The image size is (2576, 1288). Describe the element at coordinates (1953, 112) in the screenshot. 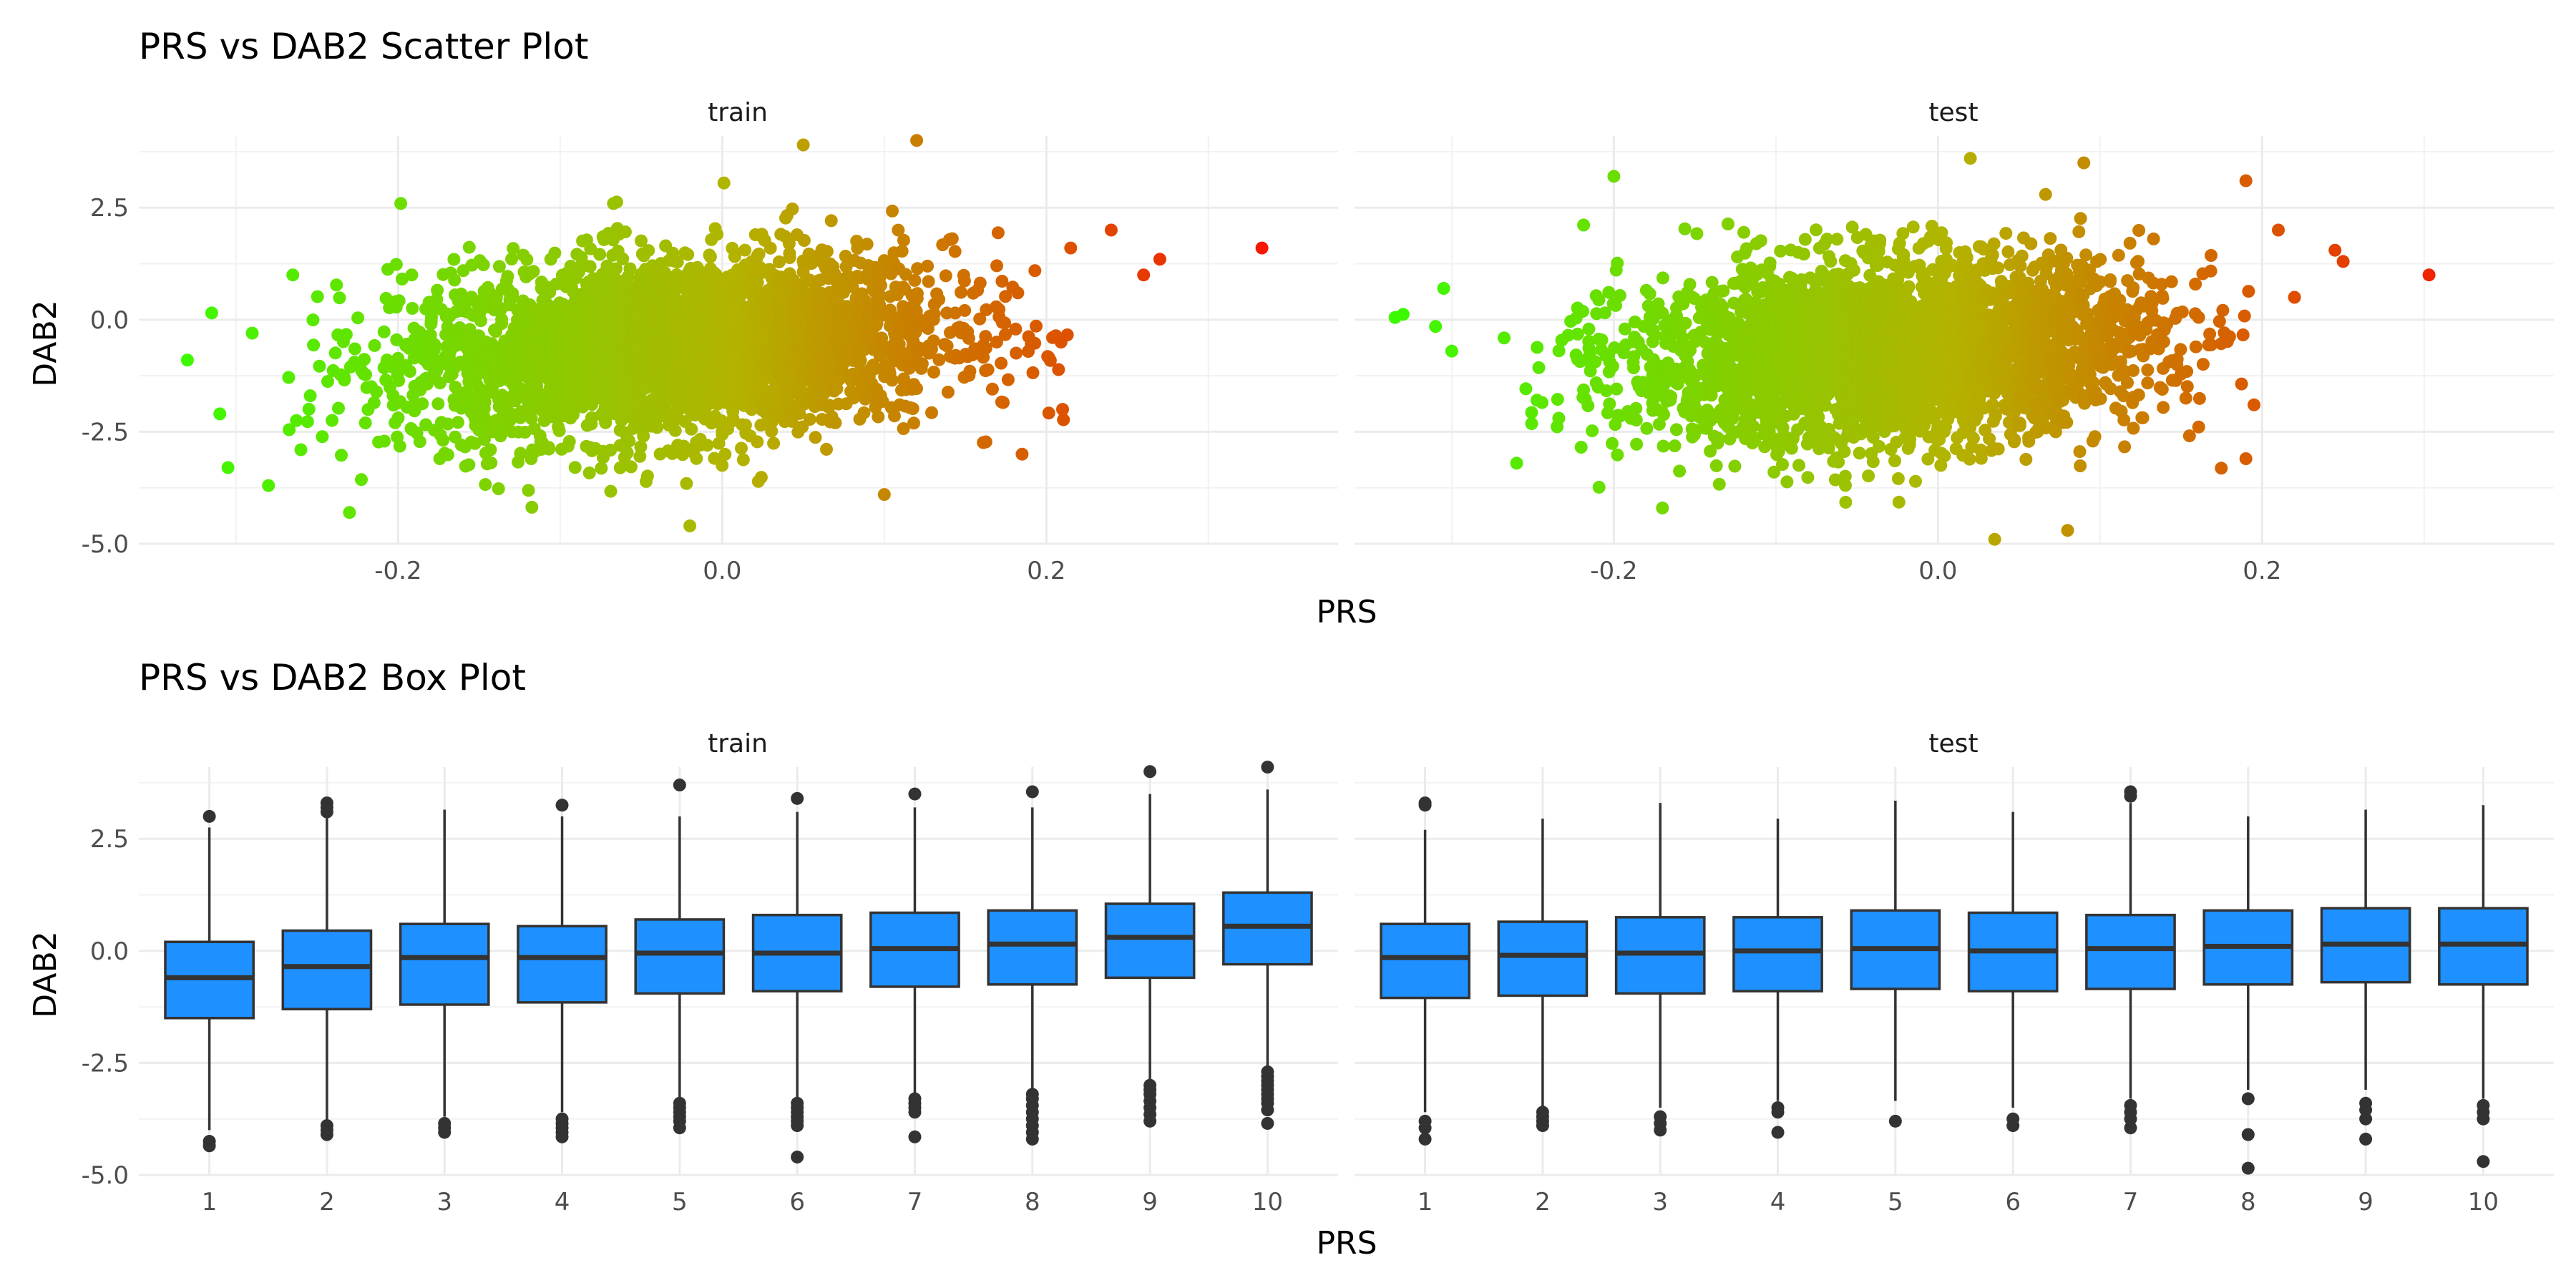

I see `scatter-facet-label-test: test` at that location.